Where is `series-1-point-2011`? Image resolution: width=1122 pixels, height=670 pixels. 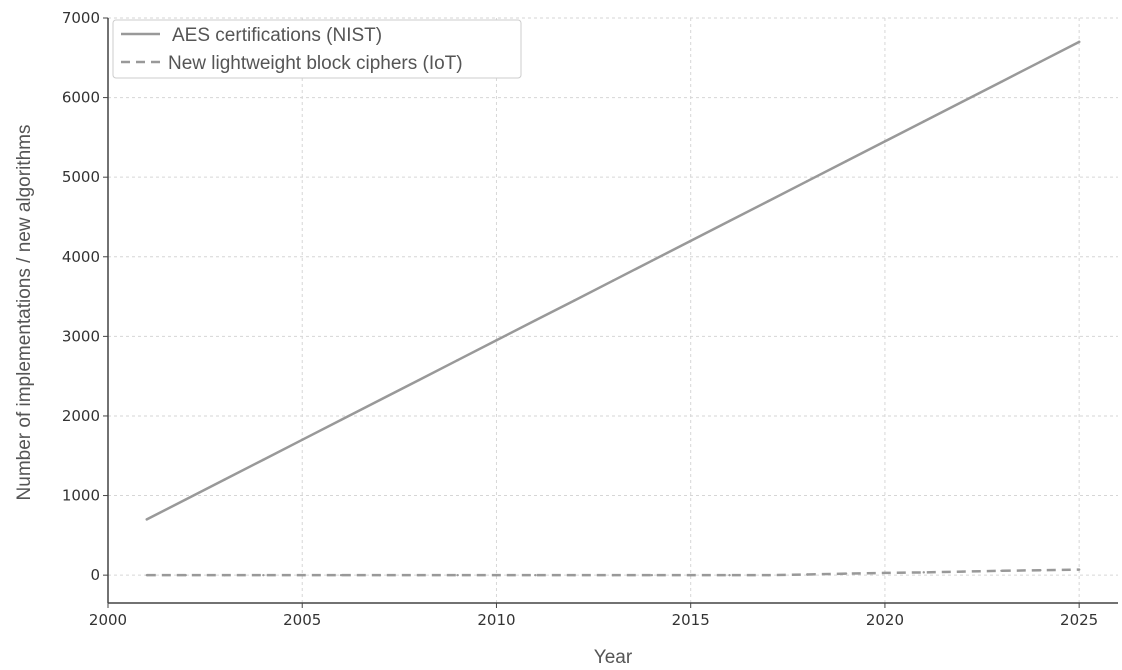 series-1-point-2011 is located at coordinates (535, 575).